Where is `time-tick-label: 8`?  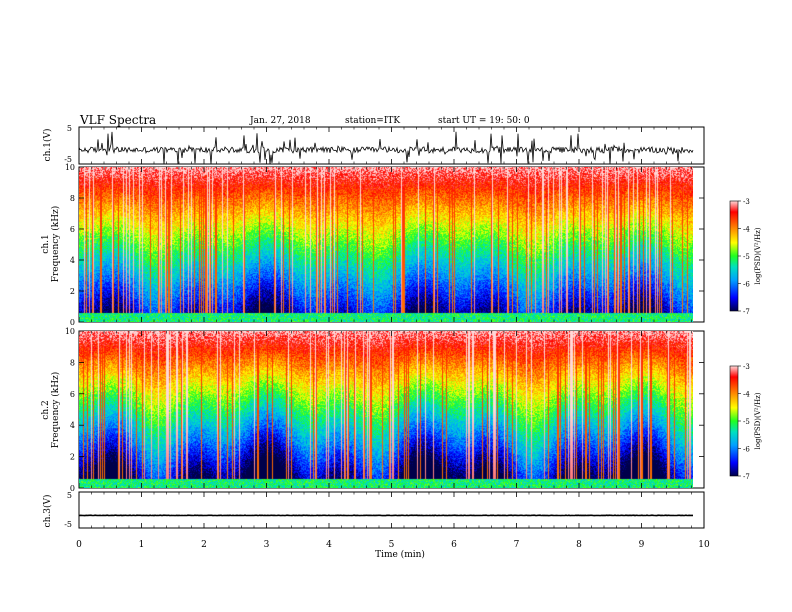 time-tick-label: 8 is located at coordinates (579, 545).